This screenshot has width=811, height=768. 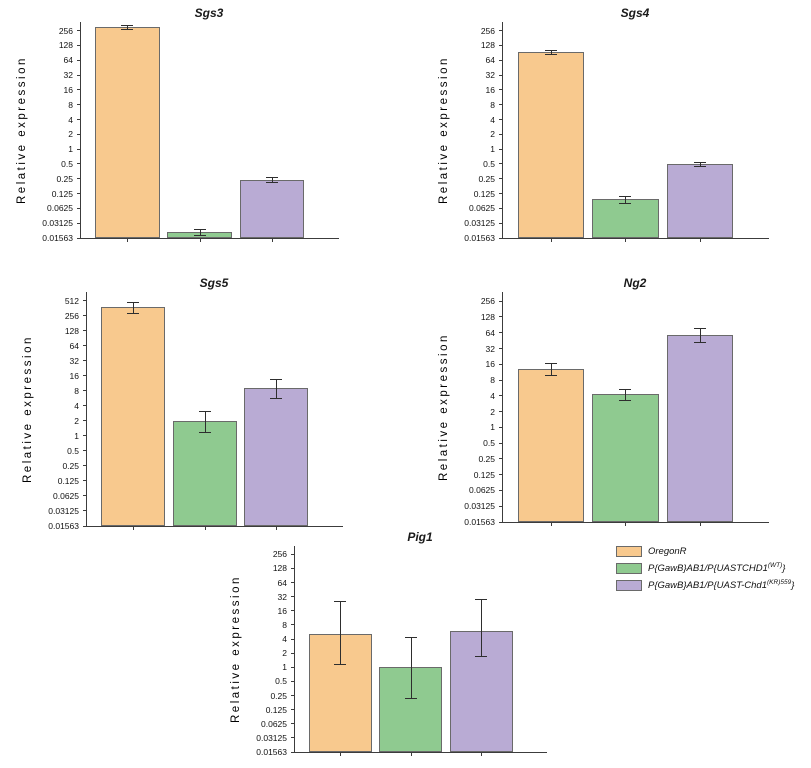 I want to click on y-tick-label: 512, so click(x=71, y=300).